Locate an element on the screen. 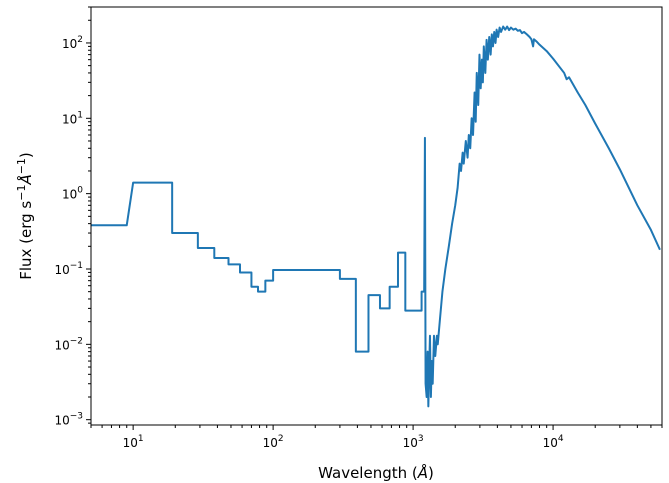 The height and width of the screenshot is (483, 669). y-tick-label: 10⁻² is located at coordinates (68, 344).